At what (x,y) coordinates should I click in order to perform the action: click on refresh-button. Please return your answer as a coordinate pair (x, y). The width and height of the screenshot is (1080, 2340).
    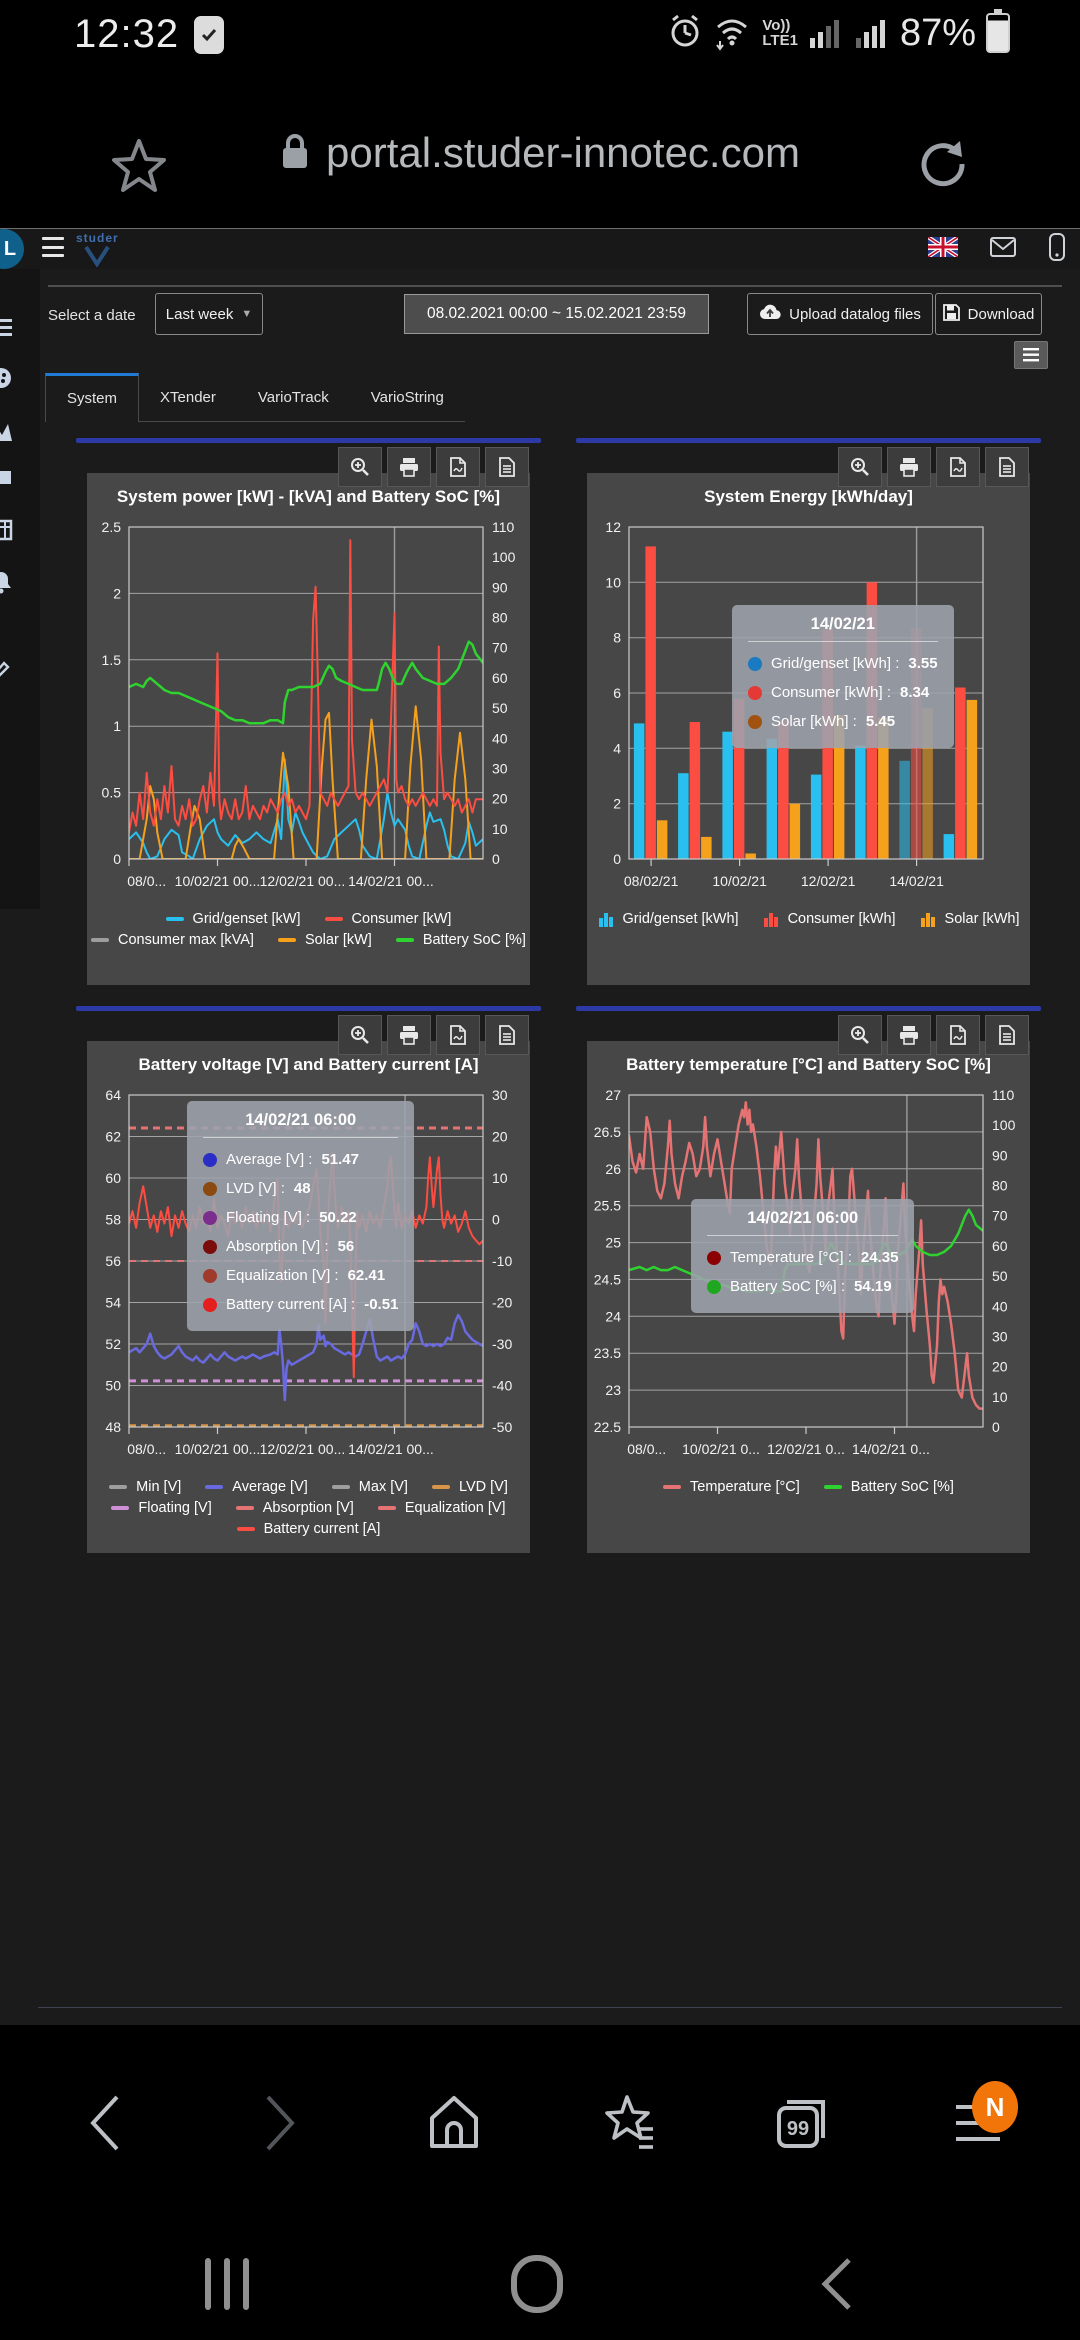
    Looking at the image, I should click on (943, 163).